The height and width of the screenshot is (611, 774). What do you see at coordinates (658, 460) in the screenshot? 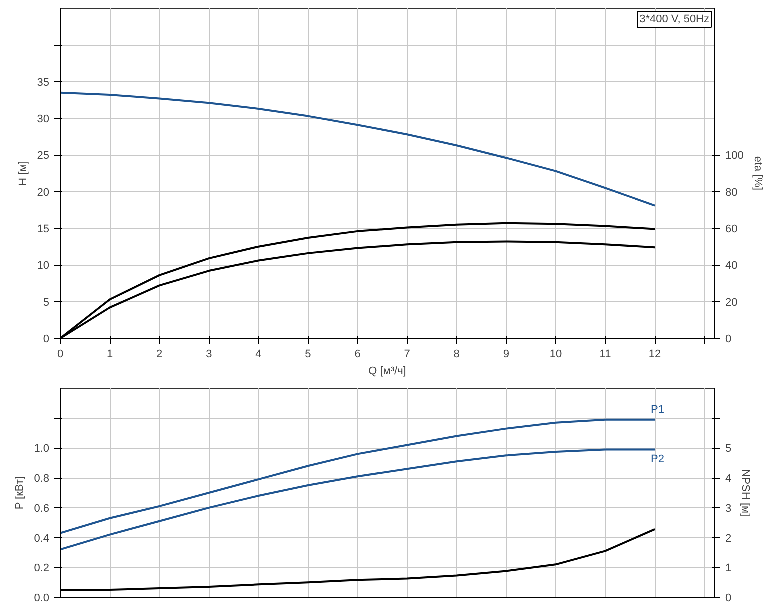
I see `series-label: P2` at bounding box center [658, 460].